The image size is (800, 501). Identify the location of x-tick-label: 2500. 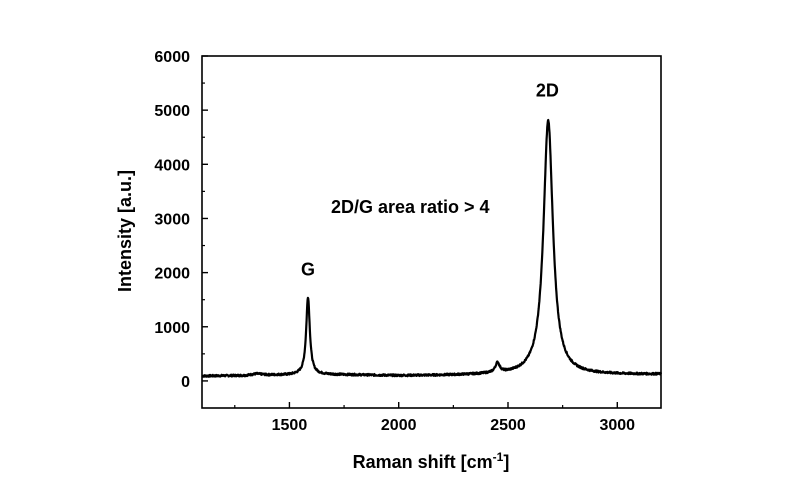
(508, 425).